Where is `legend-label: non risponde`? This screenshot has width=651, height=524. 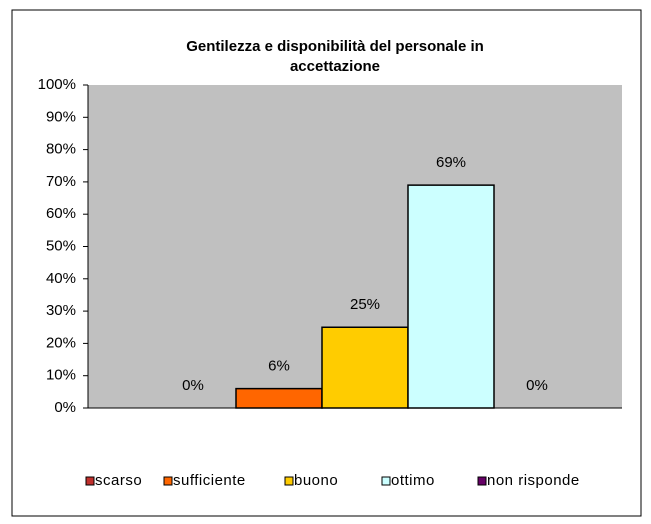 legend-label: non risponde is located at coordinates (533, 480).